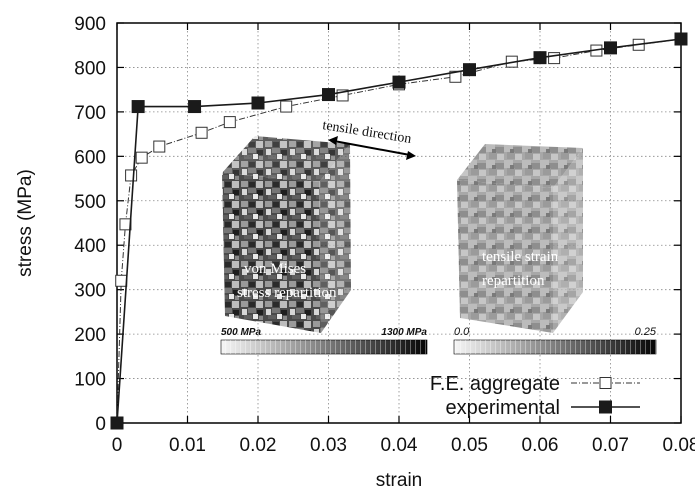 This screenshot has width=695, height=492. Describe the element at coordinates (404, 332) in the screenshot. I see `scale1-max-label: 1300 MPa` at that location.